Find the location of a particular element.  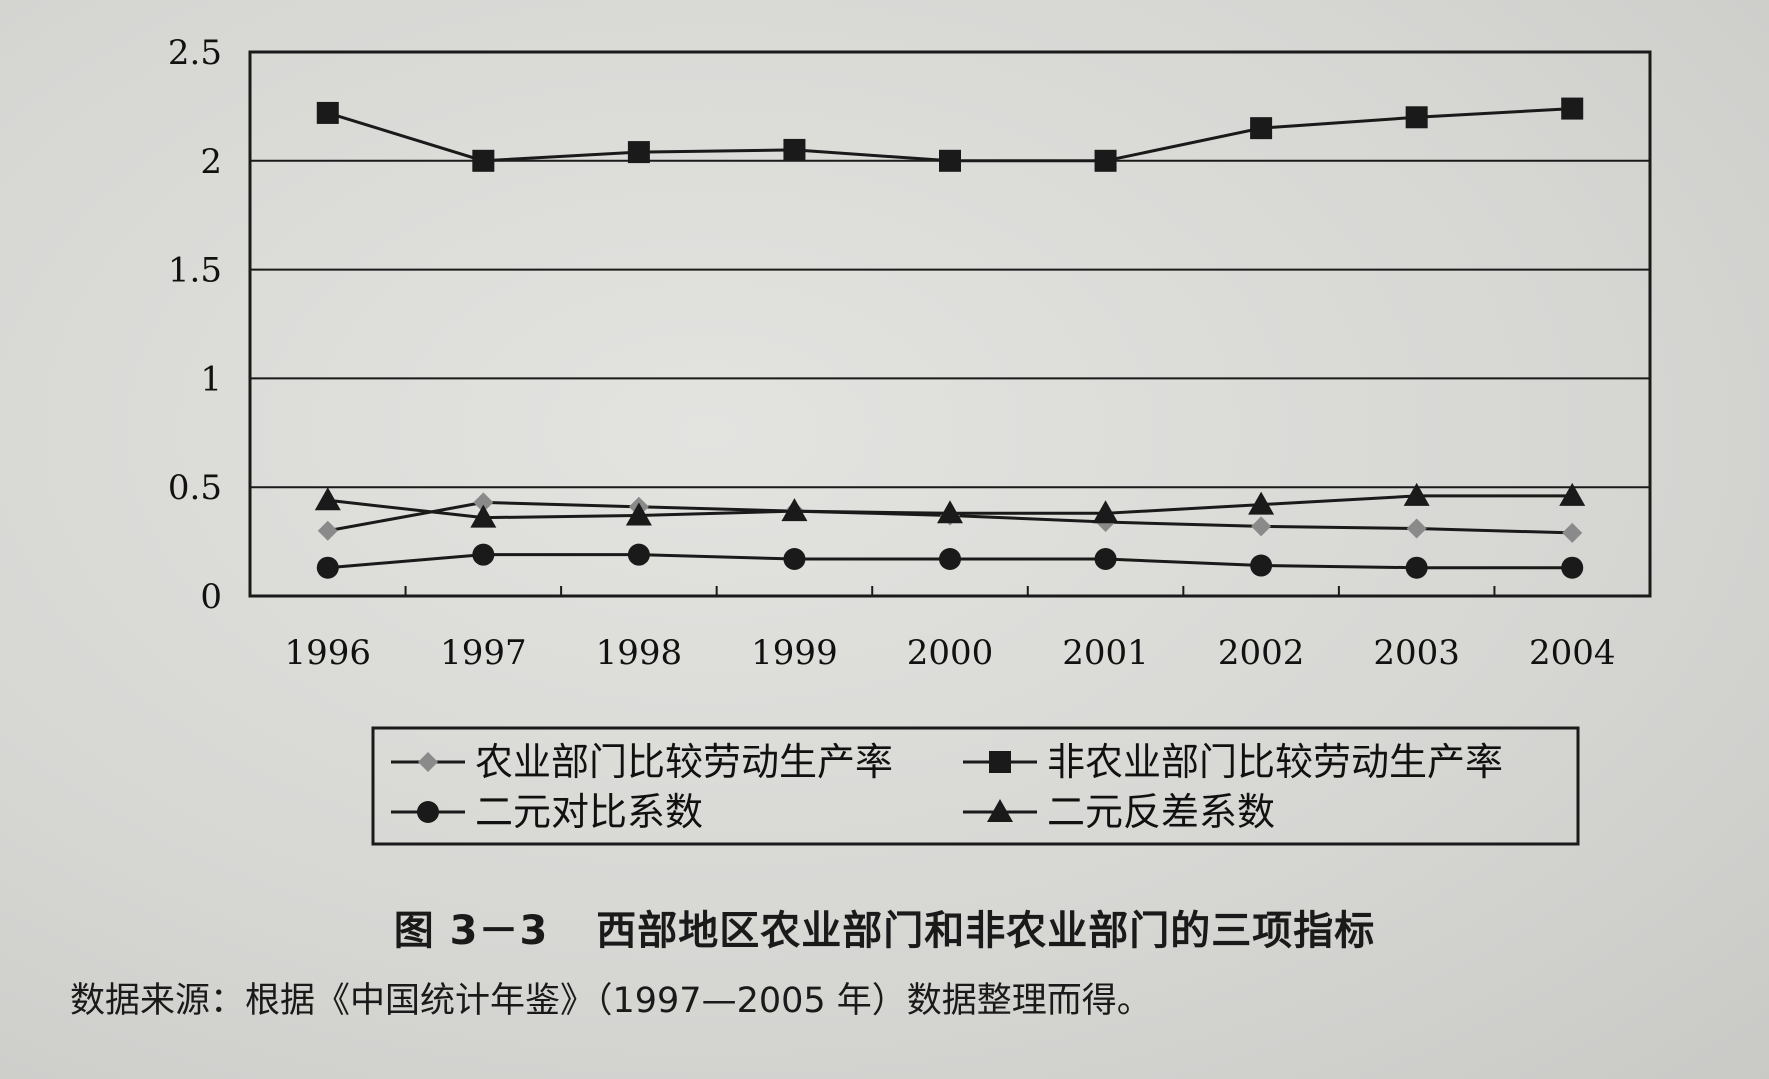

x-tick-label: 2003 is located at coordinates (1416, 653).